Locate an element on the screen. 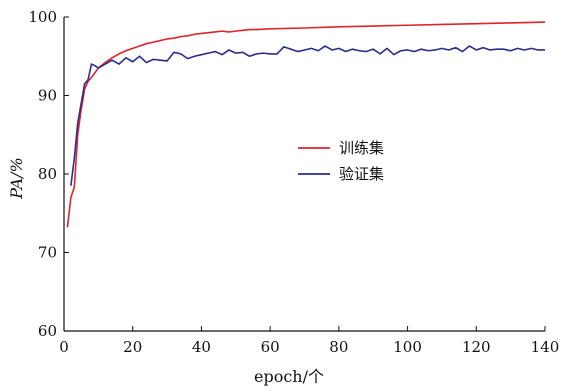 Image resolution: width=561 pixels, height=392 pixels. x-tick-label: 20 is located at coordinates (132, 347).